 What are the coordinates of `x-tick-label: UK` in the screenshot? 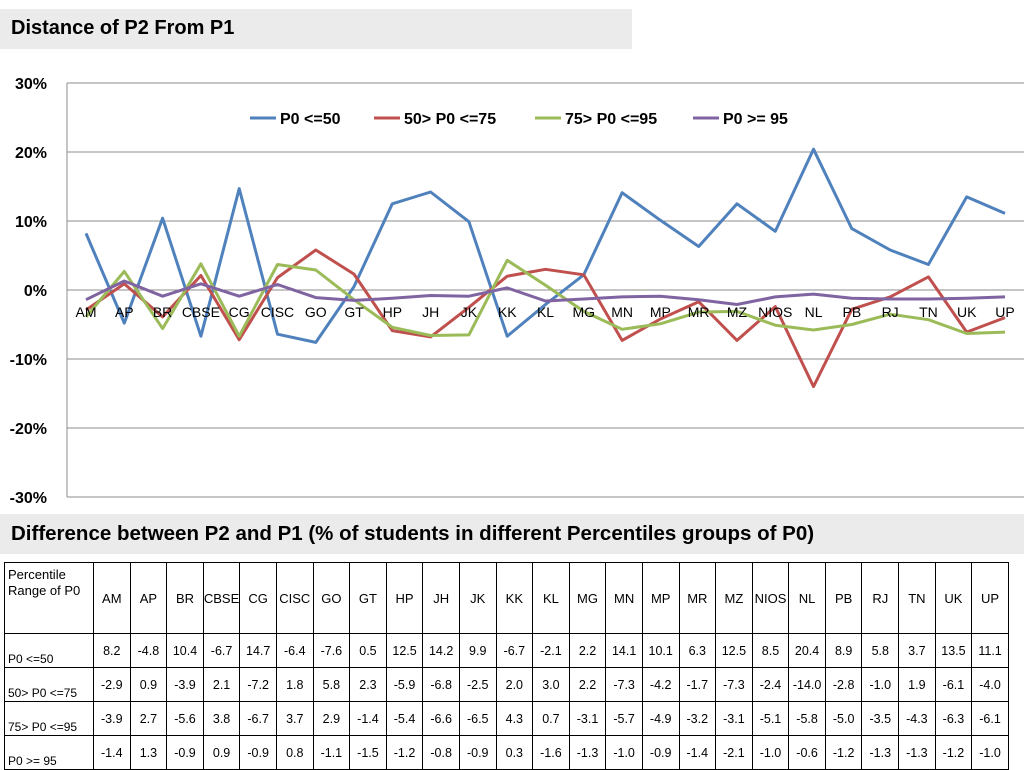 It's located at (967, 312).